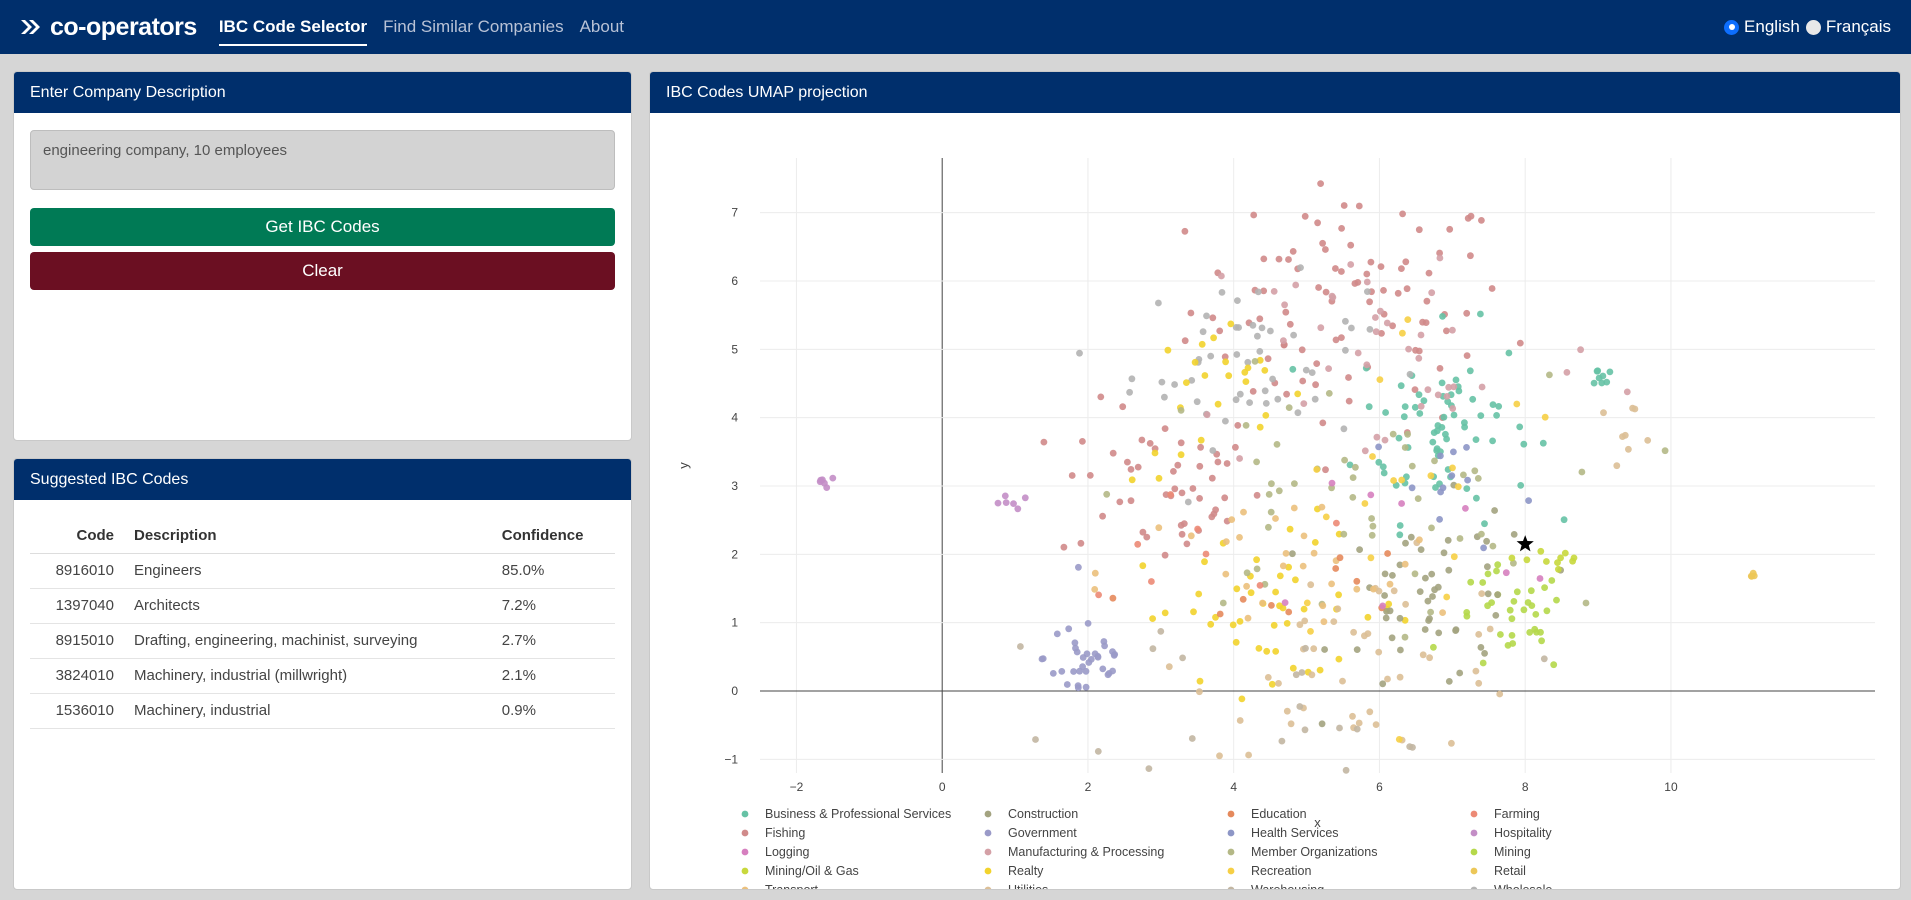 The image size is (1911, 900). I want to click on legend-item: Business & Professional Services, so click(846, 814).